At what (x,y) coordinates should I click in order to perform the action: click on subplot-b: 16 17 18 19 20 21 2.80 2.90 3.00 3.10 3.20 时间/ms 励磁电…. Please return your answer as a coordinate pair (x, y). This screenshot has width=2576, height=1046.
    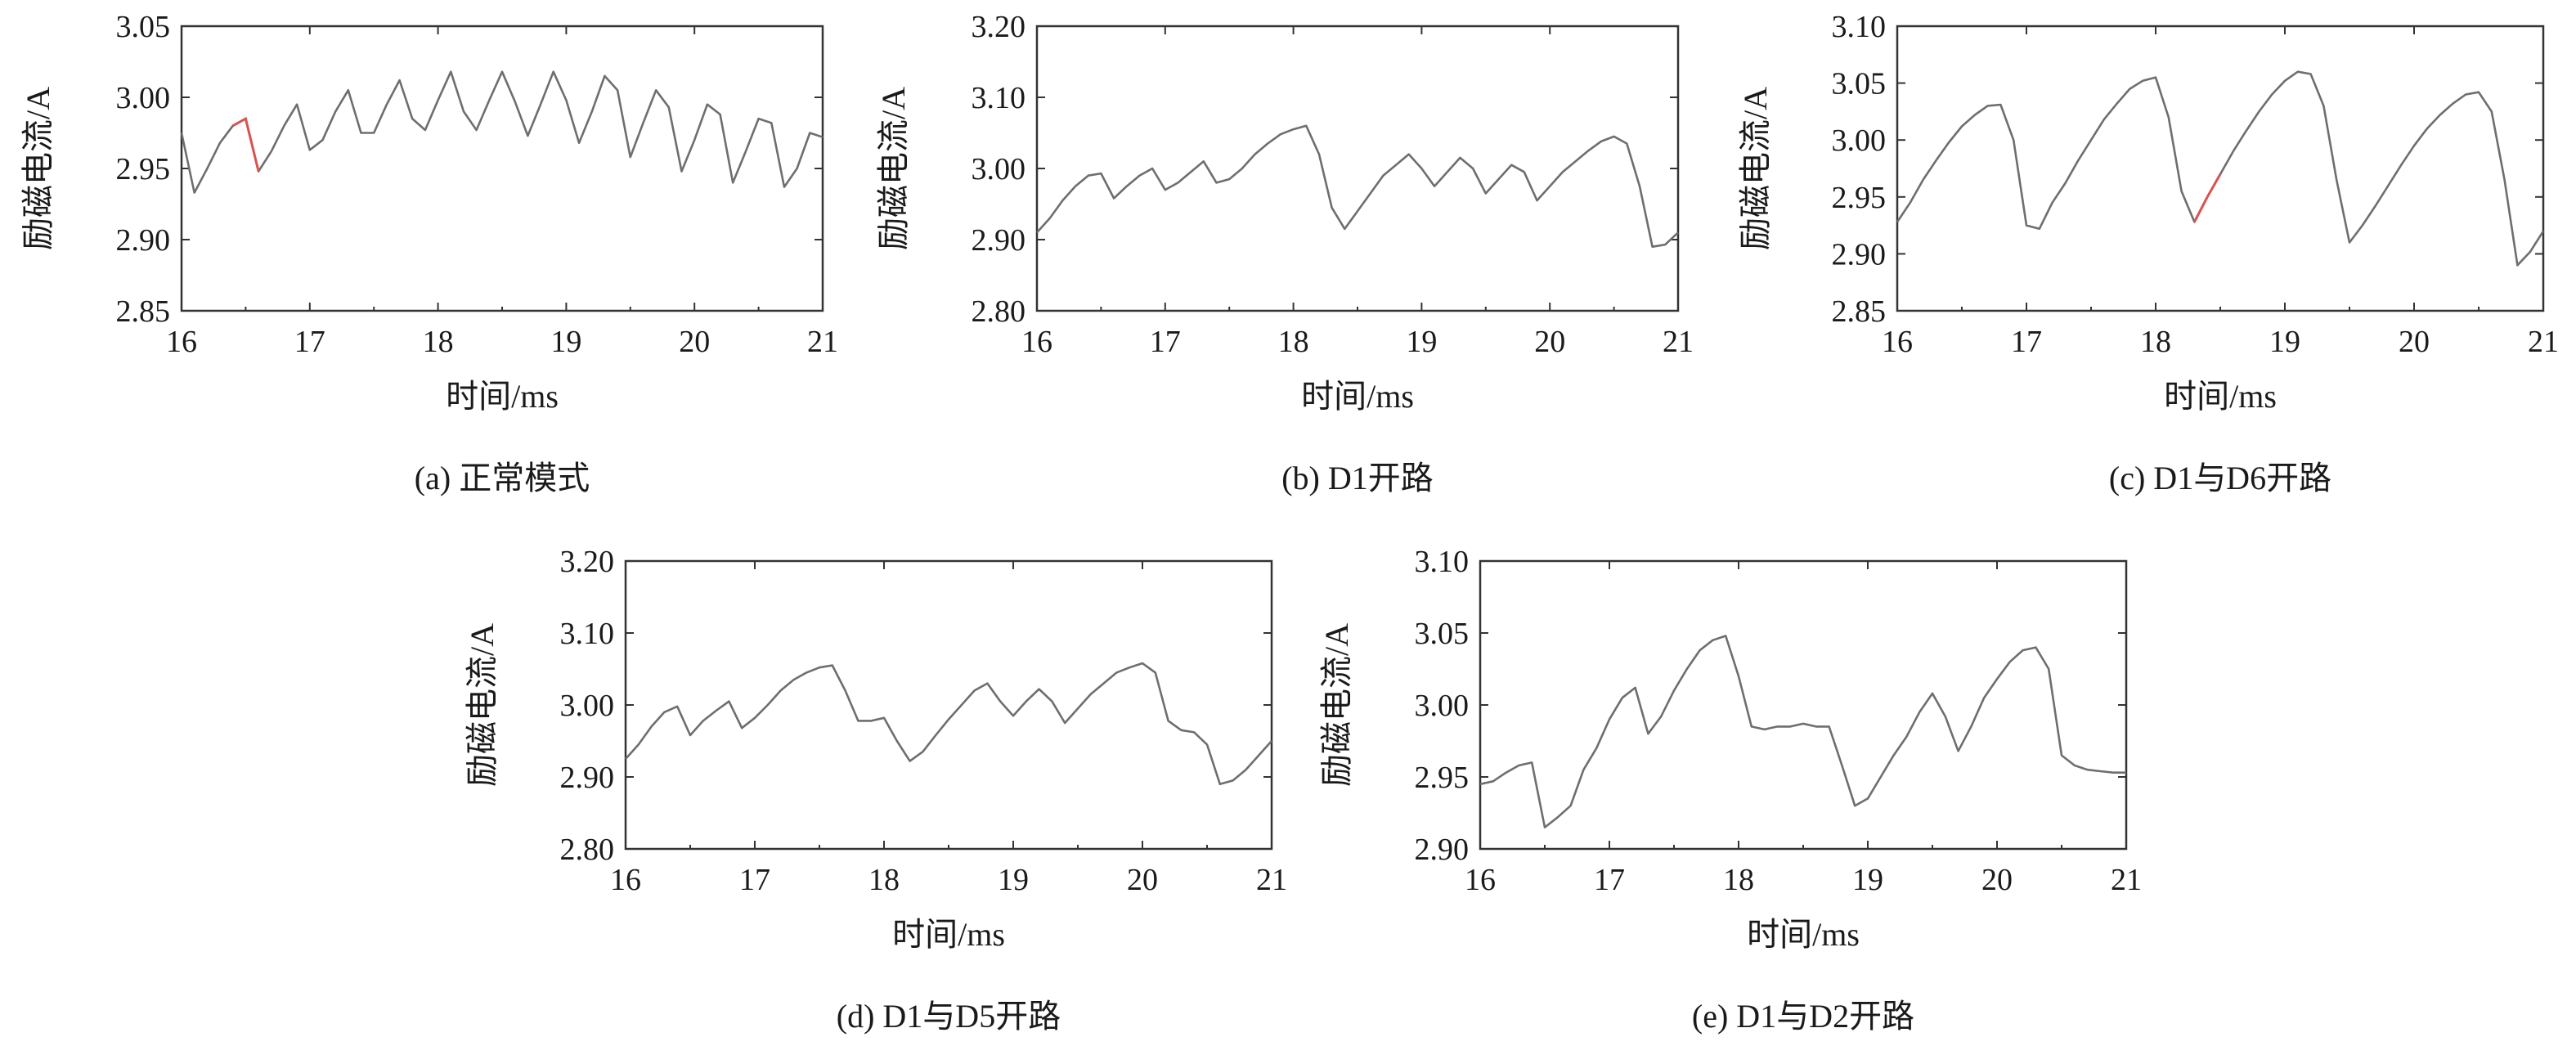
    Looking at the image, I should click on (1285, 253).